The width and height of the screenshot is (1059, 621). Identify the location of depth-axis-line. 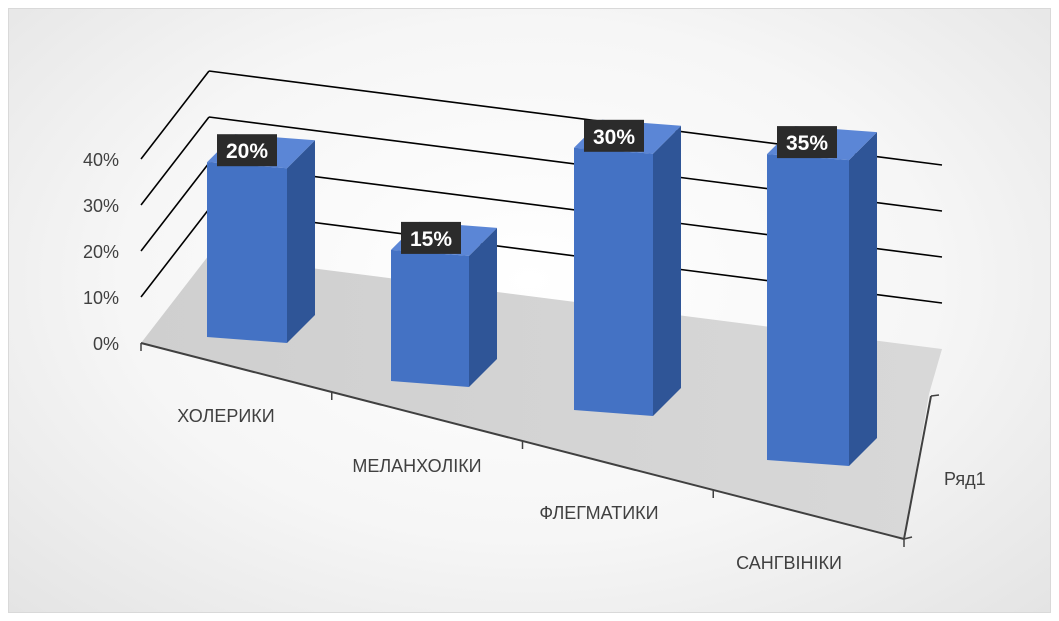
(917, 467).